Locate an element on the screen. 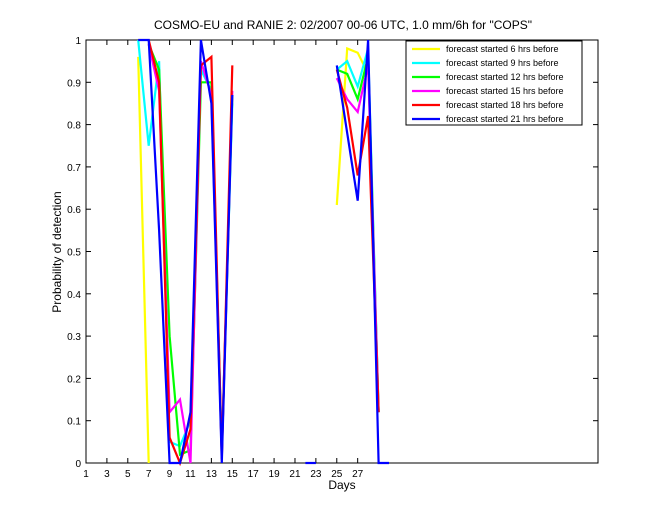 The image size is (660, 525). y-tick-label: 0.1 is located at coordinates (74, 422).